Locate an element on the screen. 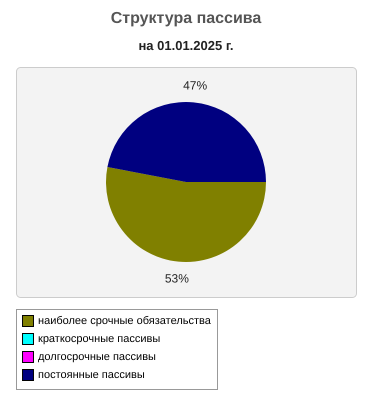  legend-label: постоянные пассивы is located at coordinates (91, 375).